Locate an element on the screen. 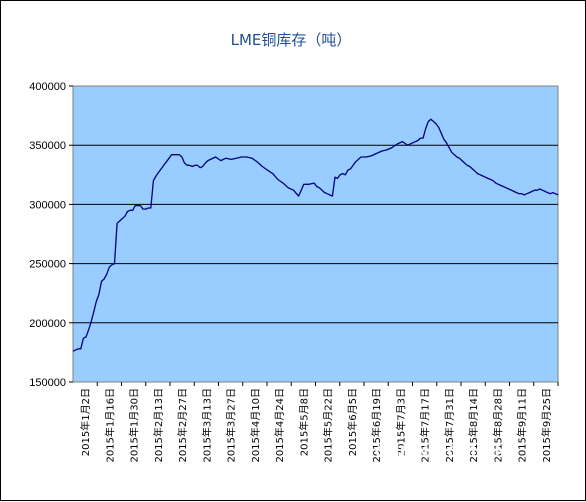  x-tick-label: 2015年7月17日 is located at coordinates (425, 425).